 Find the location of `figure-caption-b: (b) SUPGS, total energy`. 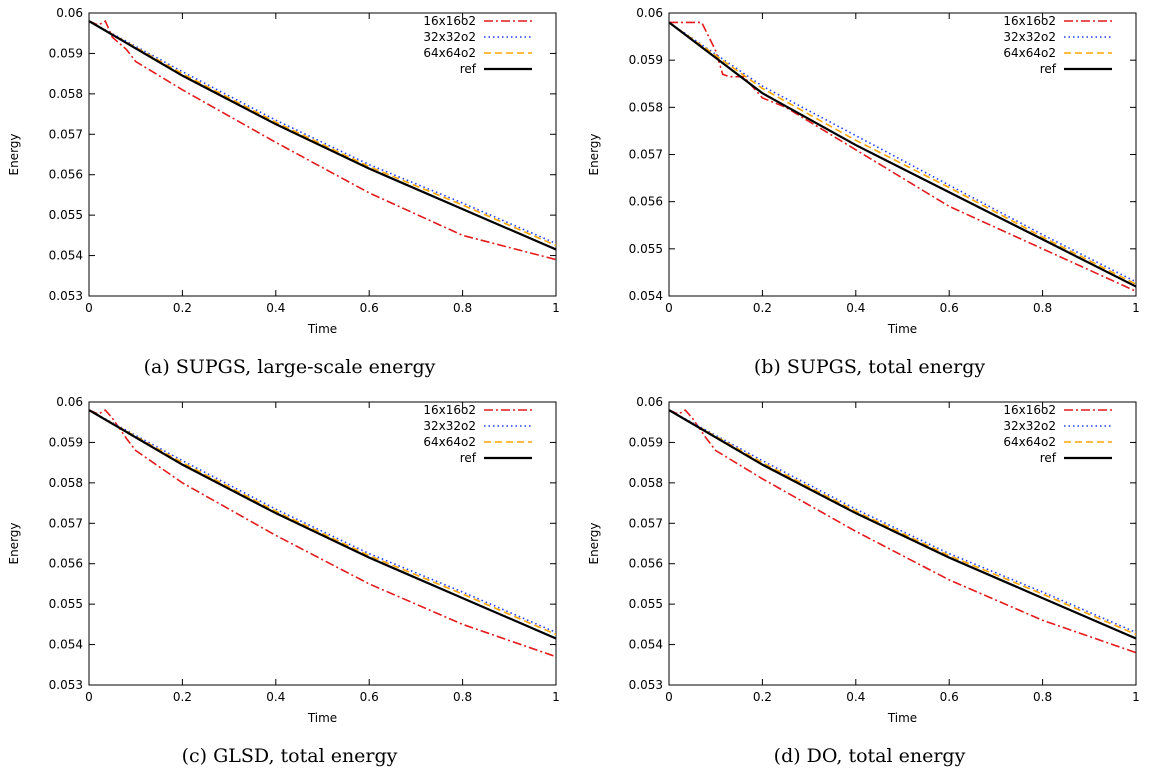

figure-caption-b: (b) SUPGS, total energy is located at coordinates (869, 367).